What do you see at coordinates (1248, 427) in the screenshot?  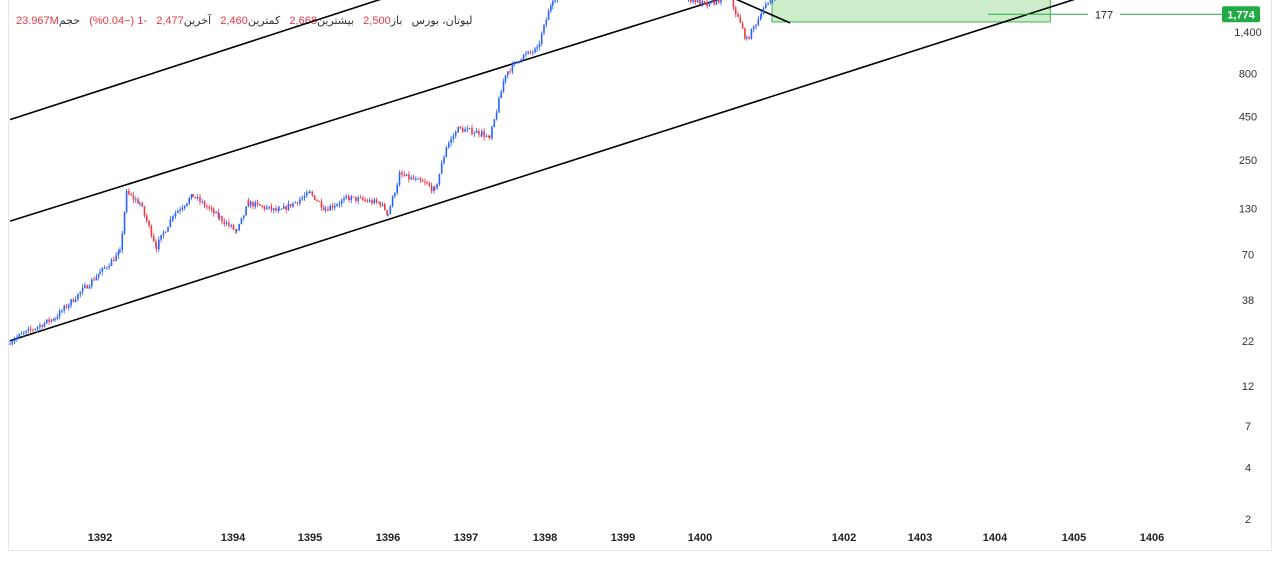 I see `y-tick-label: 7` at bounding box center [1248, 427].